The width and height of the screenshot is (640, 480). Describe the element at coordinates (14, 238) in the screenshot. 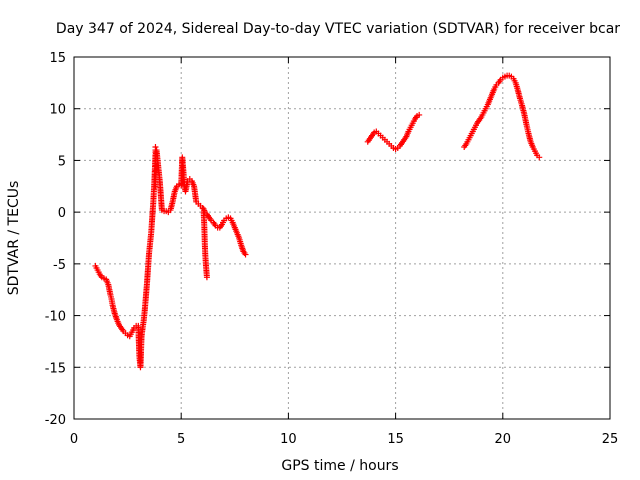

I see `y-axis-label: SDTVAR / TECUs` at that location.